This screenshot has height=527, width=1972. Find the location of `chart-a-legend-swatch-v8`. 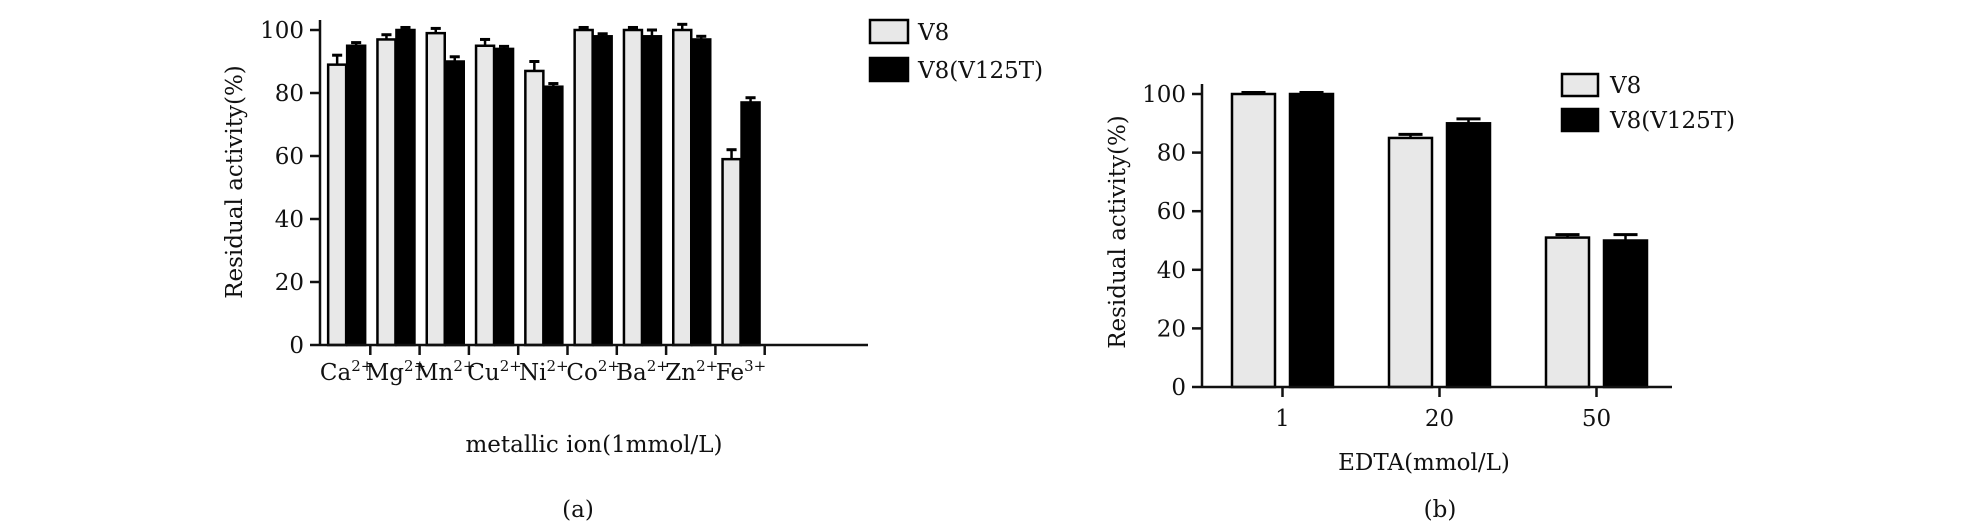

chart-a-legend-swatch-v8 is located at coordinates (889, 31).